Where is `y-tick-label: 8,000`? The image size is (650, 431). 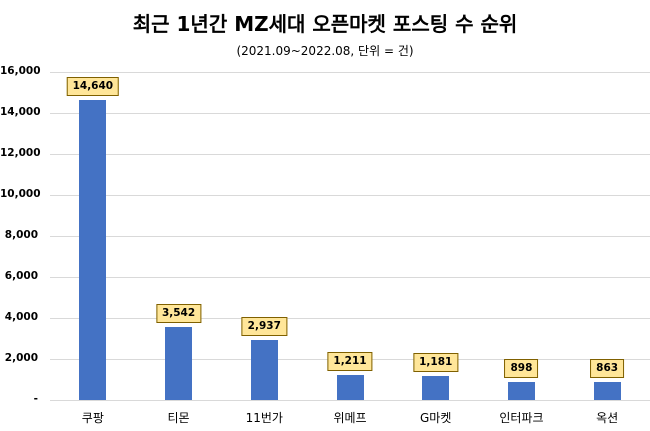 y-tick-label: 8,000 is located at coordinates (21, 235).